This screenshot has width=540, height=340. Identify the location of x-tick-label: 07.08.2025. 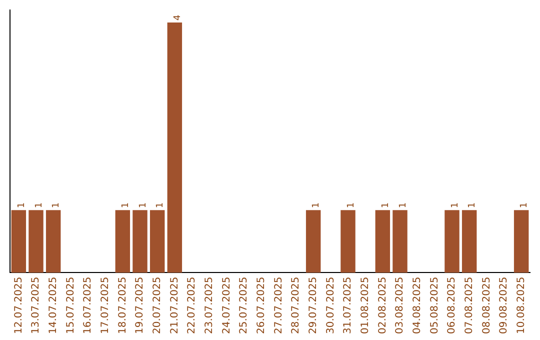
(469, 305).